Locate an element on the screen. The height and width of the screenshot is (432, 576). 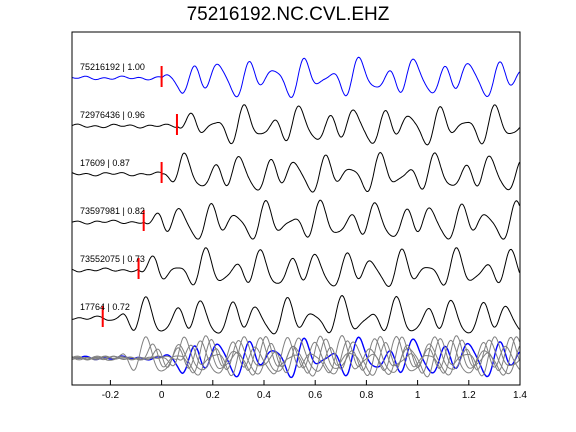
x-tick-label-9: 1.4 is located at coordinates (520, 395).